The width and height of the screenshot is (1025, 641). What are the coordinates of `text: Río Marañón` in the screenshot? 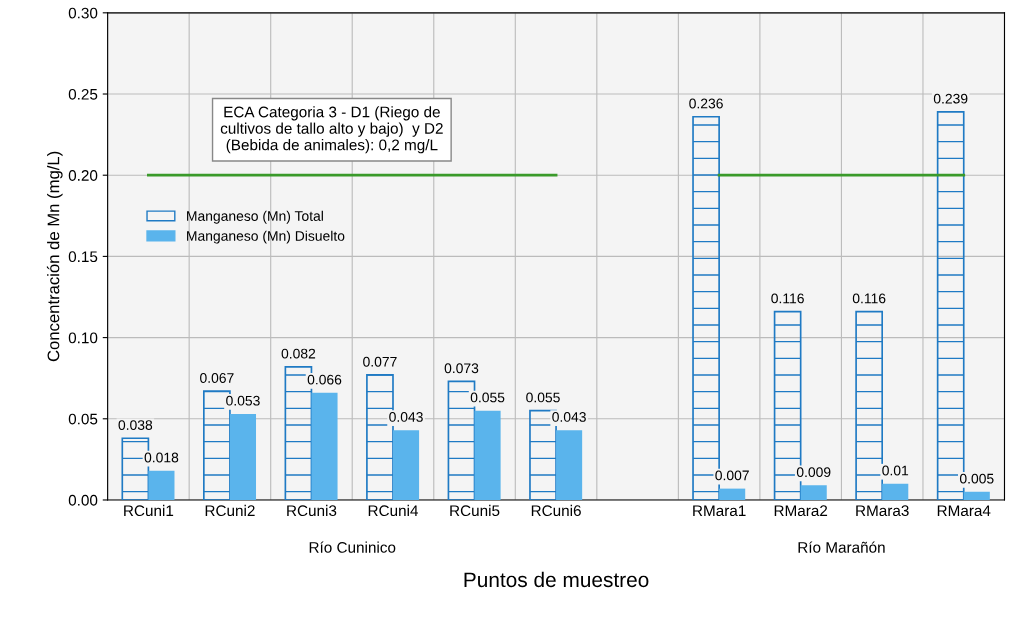 It's located at (841, 547).